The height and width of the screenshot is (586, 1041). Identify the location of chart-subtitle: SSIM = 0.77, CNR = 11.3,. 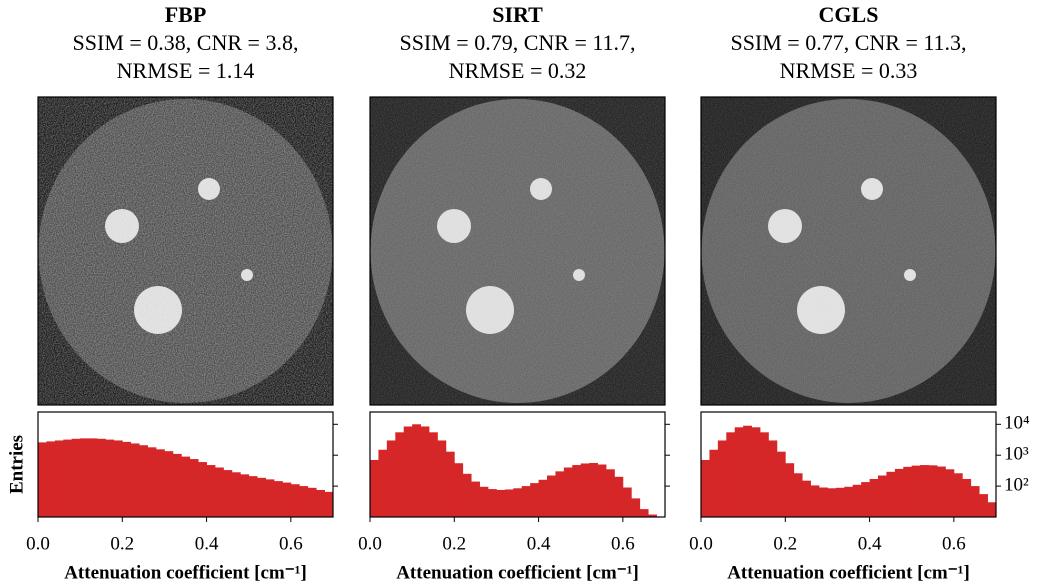
(848, 42).